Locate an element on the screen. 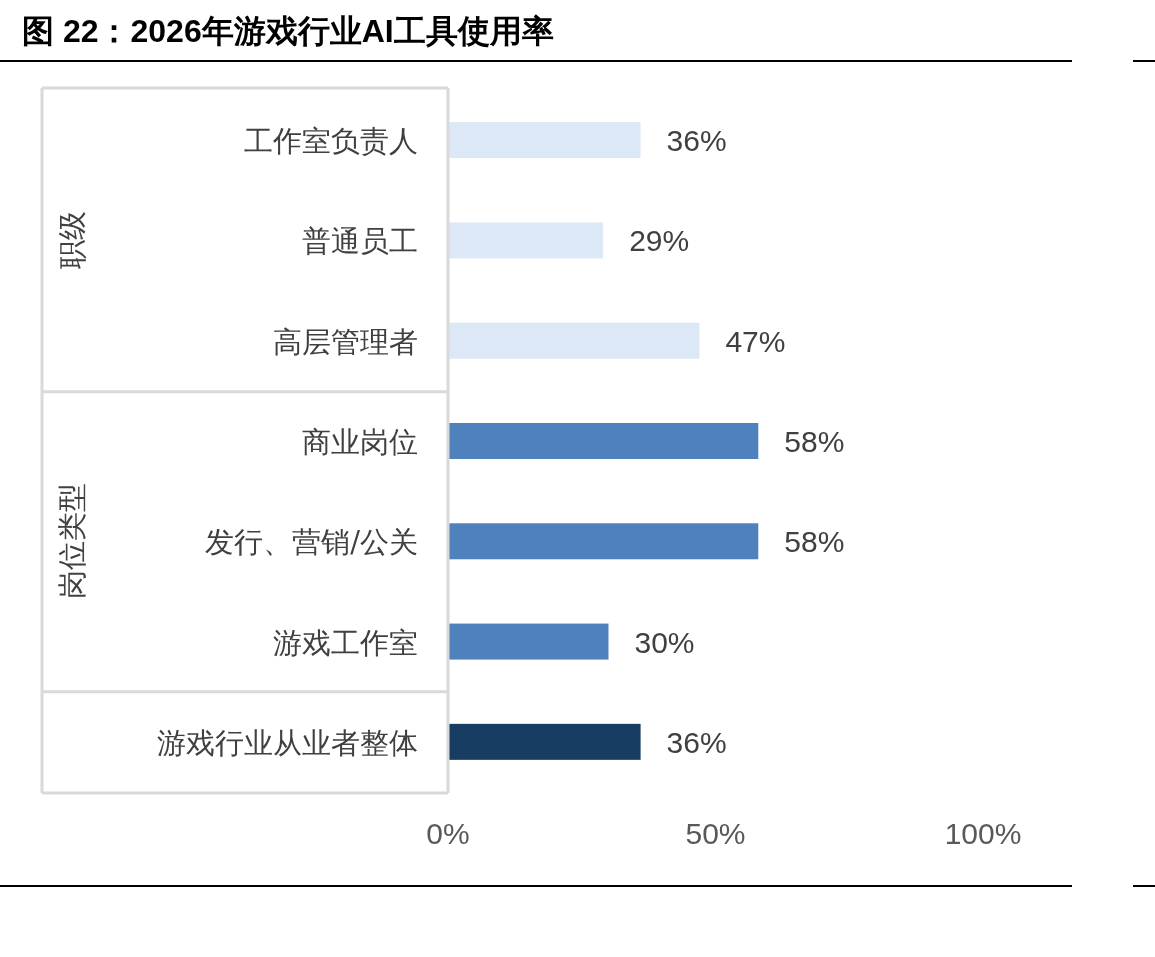 The height and width of the screenshot is (957, 1155). y-tick-label: 普通员工 is located at coordinates (360, 241).